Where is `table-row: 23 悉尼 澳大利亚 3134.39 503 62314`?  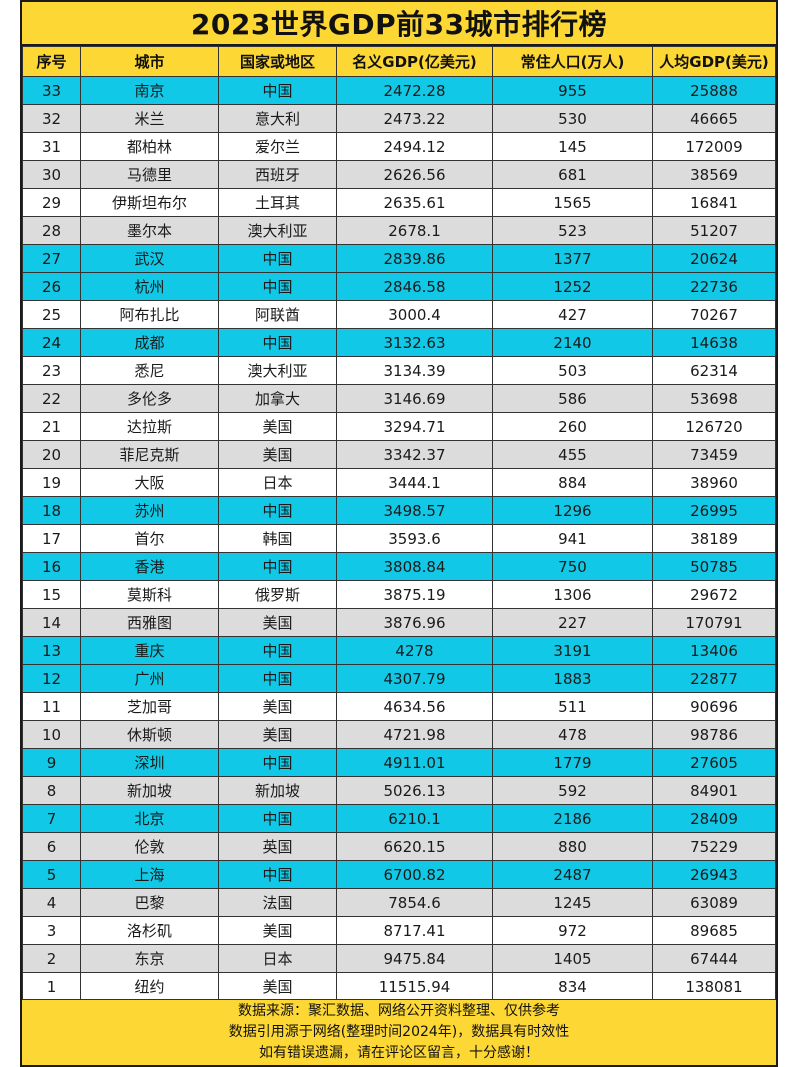 table-row: 23 悉尼 澳大利亚 3134.39 503 62314 is located at coordinates (399, 370).